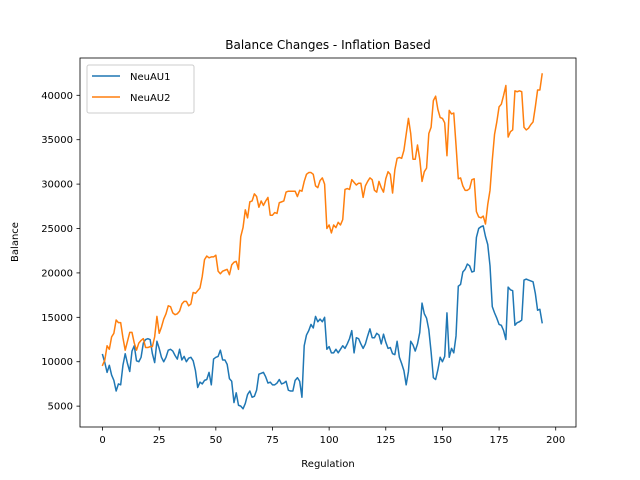 The image size is (640, 480). Describe the element at coordinates (327, 464) in the screenshot. I see `x-axis-label: Regulation` at that location.